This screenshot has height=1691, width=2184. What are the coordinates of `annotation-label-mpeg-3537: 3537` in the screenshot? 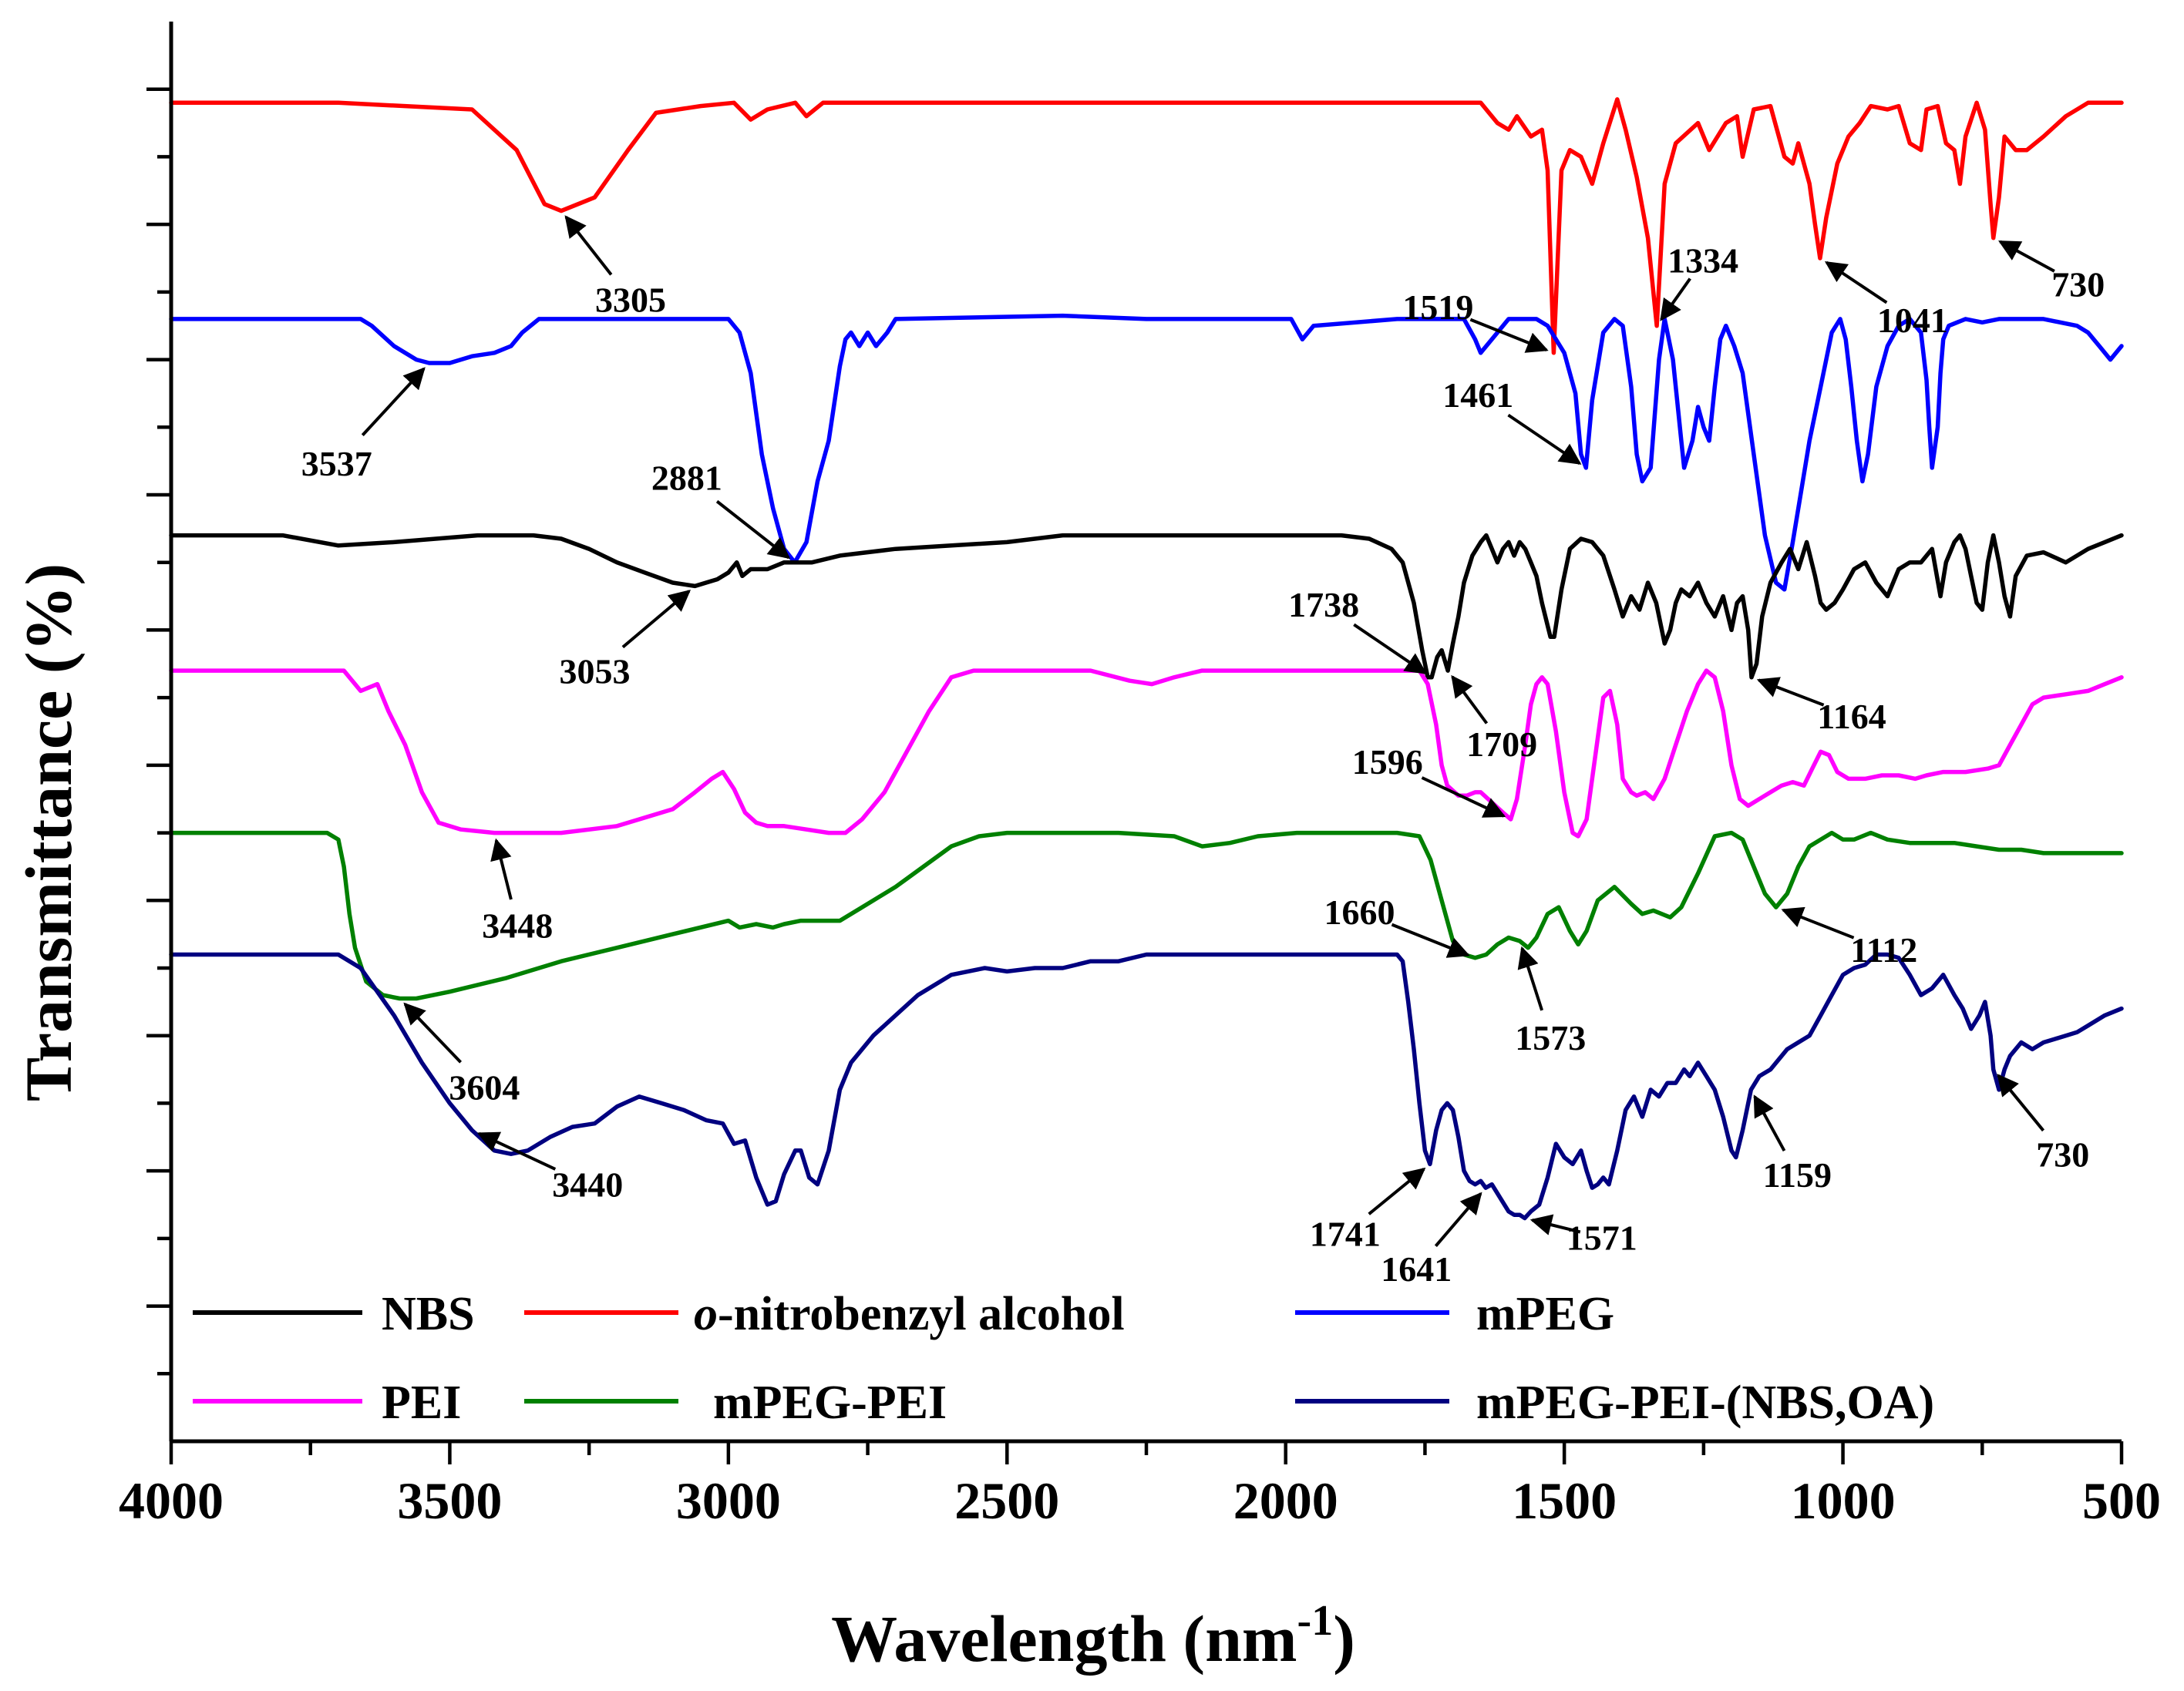 It's located at (336, 463).